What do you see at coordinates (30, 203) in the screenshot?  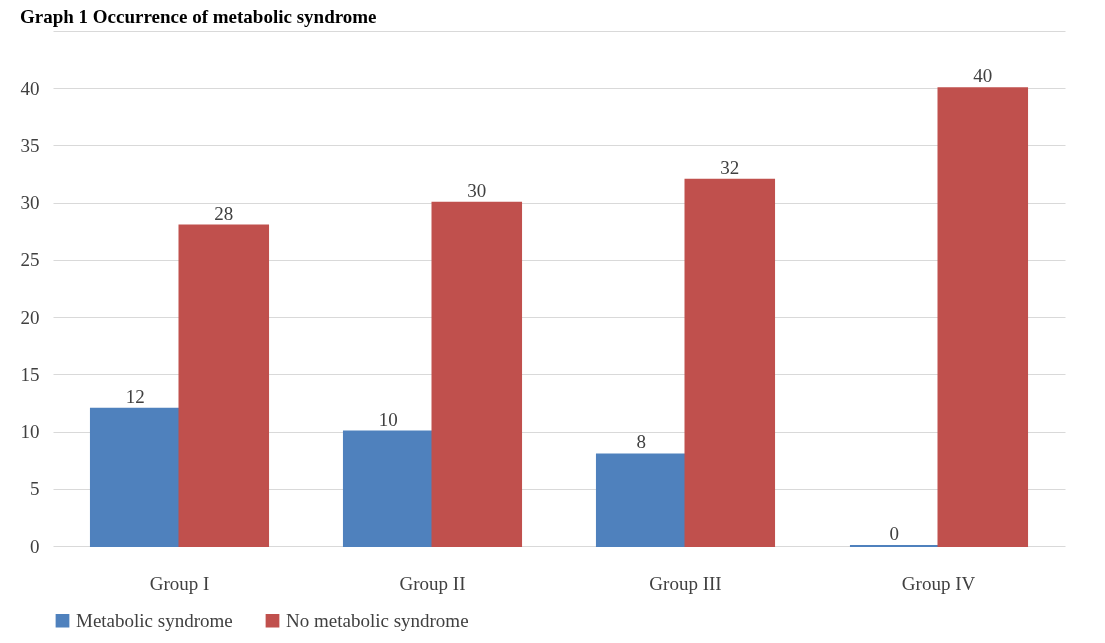 I see `y-tick-label: 30` at bounding box center [30, 203].